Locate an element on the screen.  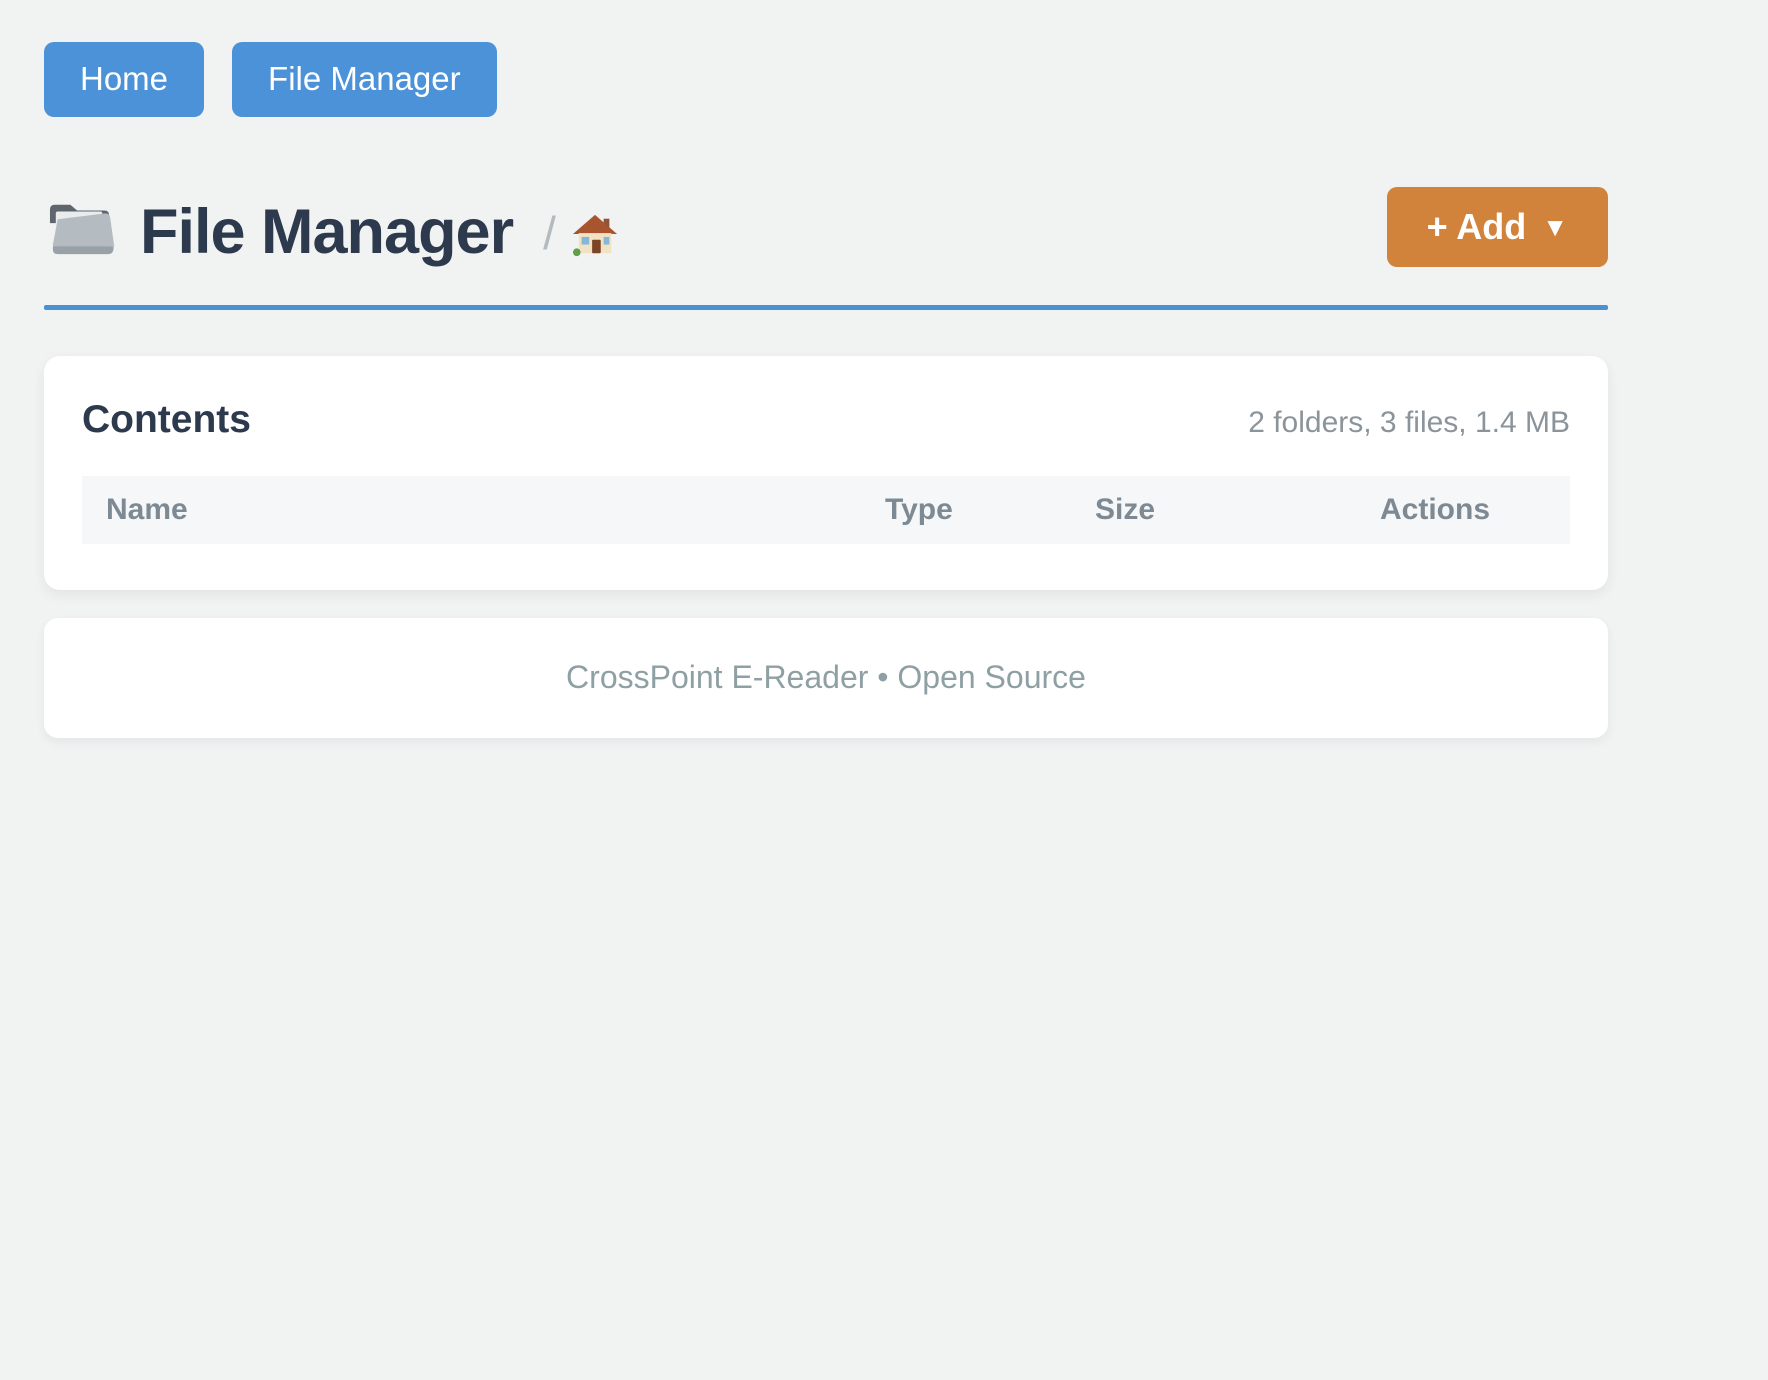
column-header-actions: Actions is located at coordinates (1435, 509).